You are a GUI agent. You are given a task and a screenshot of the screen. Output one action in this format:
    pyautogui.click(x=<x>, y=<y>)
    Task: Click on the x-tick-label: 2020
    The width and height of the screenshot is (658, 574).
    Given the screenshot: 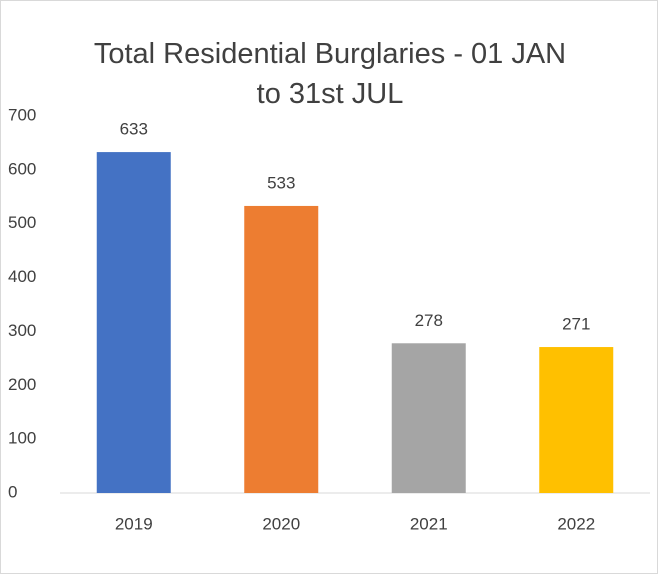 What is the action you would take?
    pyautogui.click(x=281, y=523)
    